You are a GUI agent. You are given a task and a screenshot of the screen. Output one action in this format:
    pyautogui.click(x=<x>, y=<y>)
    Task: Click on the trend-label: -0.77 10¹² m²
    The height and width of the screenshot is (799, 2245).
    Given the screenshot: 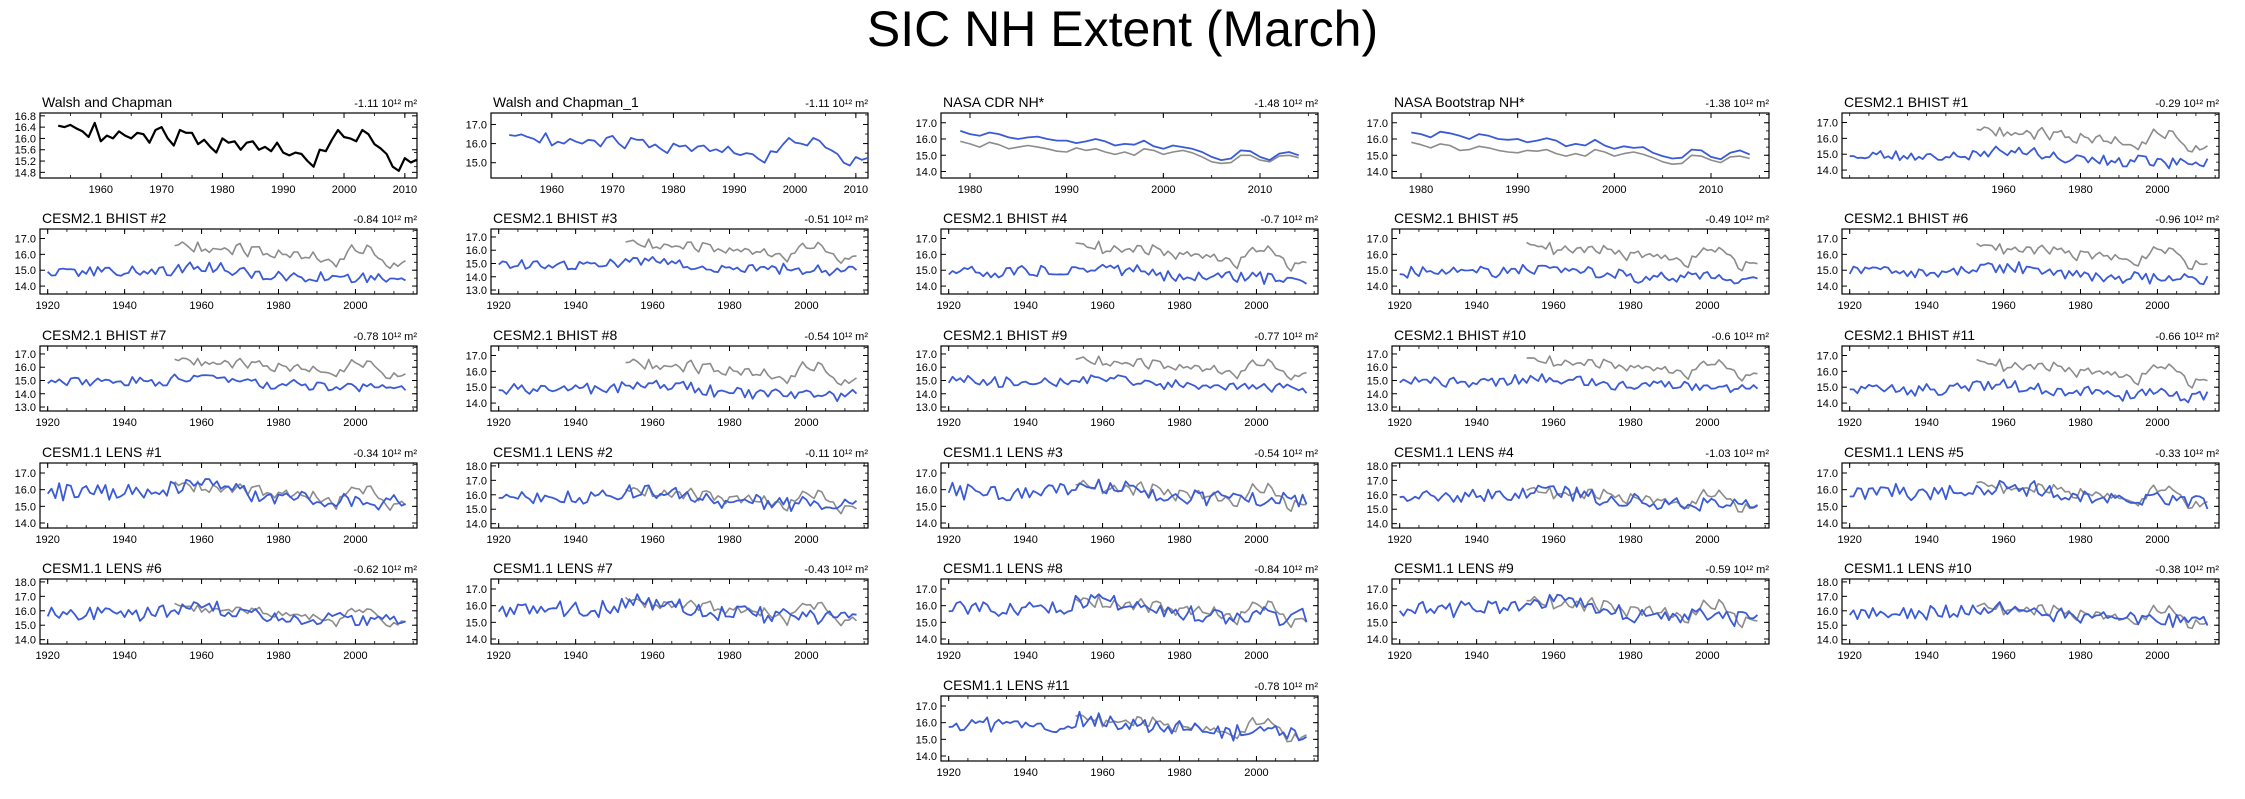 What is the action you would take?
    pyautogui.click(x=1286, y=337)
    